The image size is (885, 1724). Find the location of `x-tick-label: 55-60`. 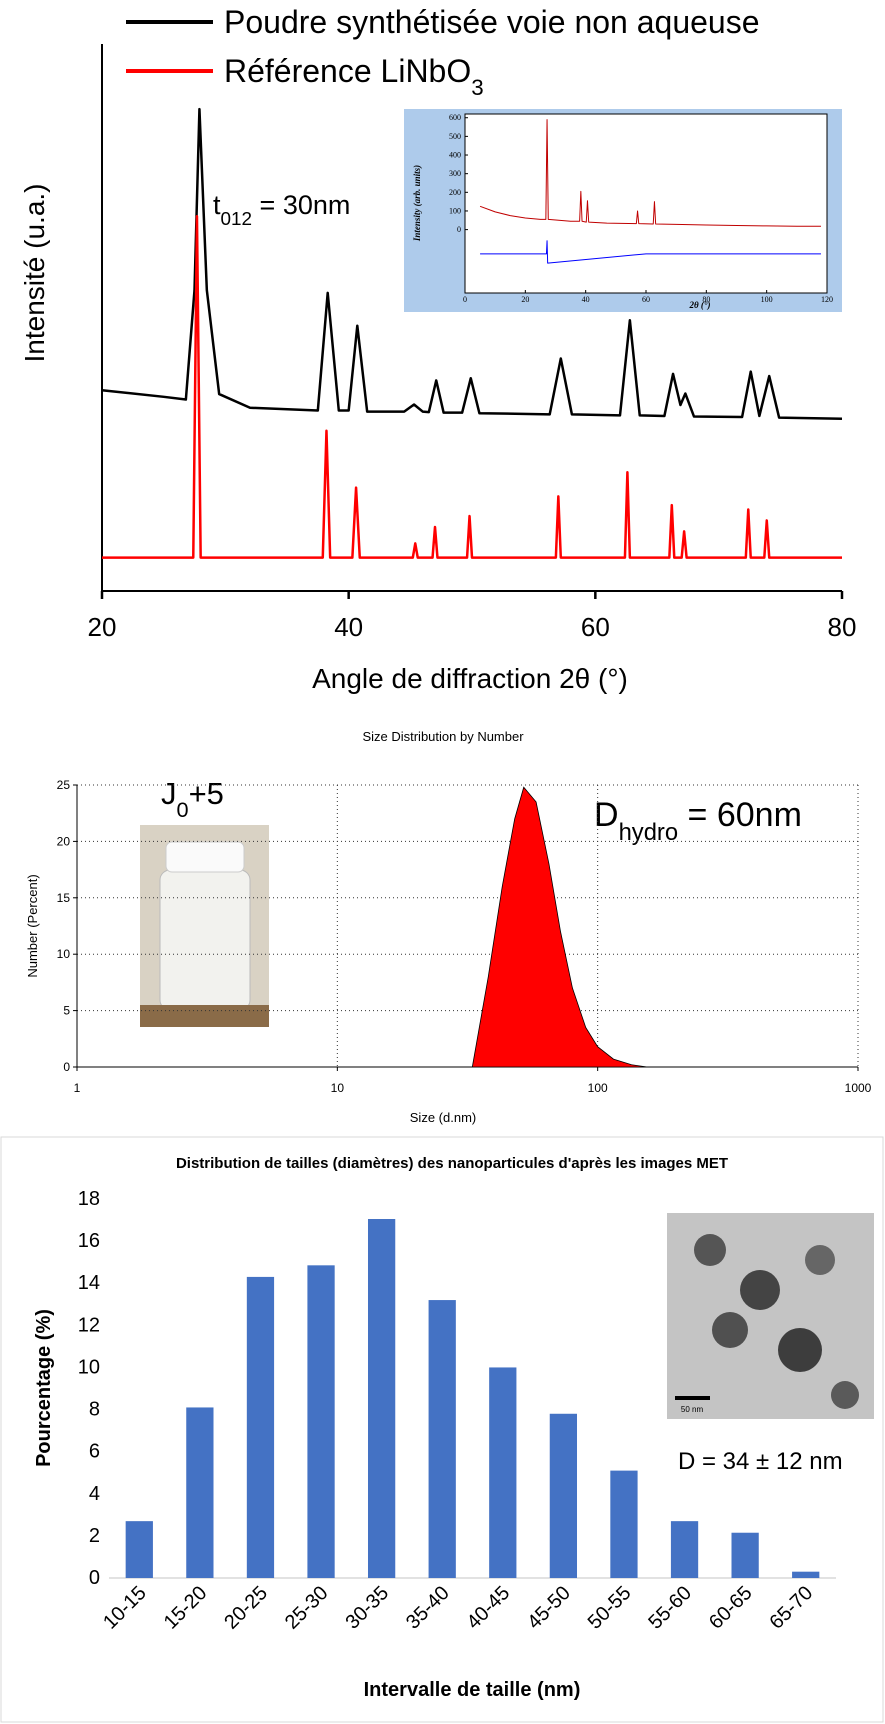

x-tick-label: 55-60 is located at coordinates (670, 1608).